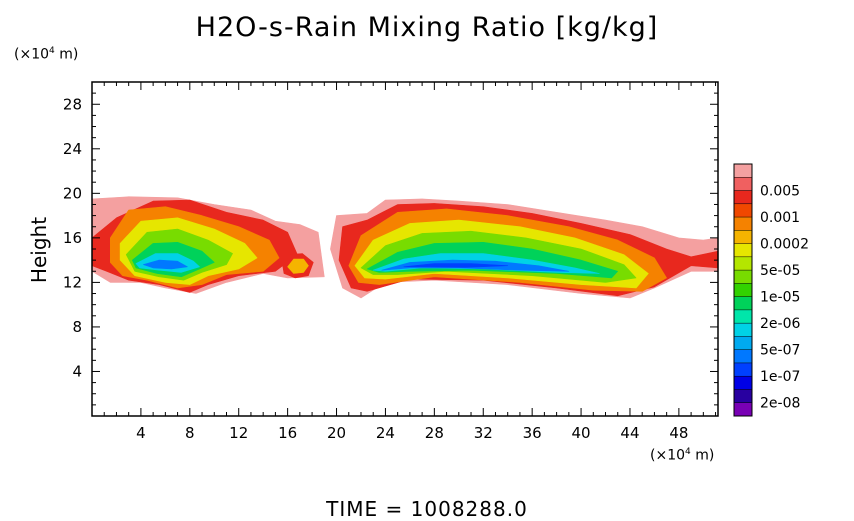 Image resolution: width=854 pixels, height=521 pixels. Describe the element at coordinates (72, 282) in the screenshot. I see `y-tick-label: 12` at that location.